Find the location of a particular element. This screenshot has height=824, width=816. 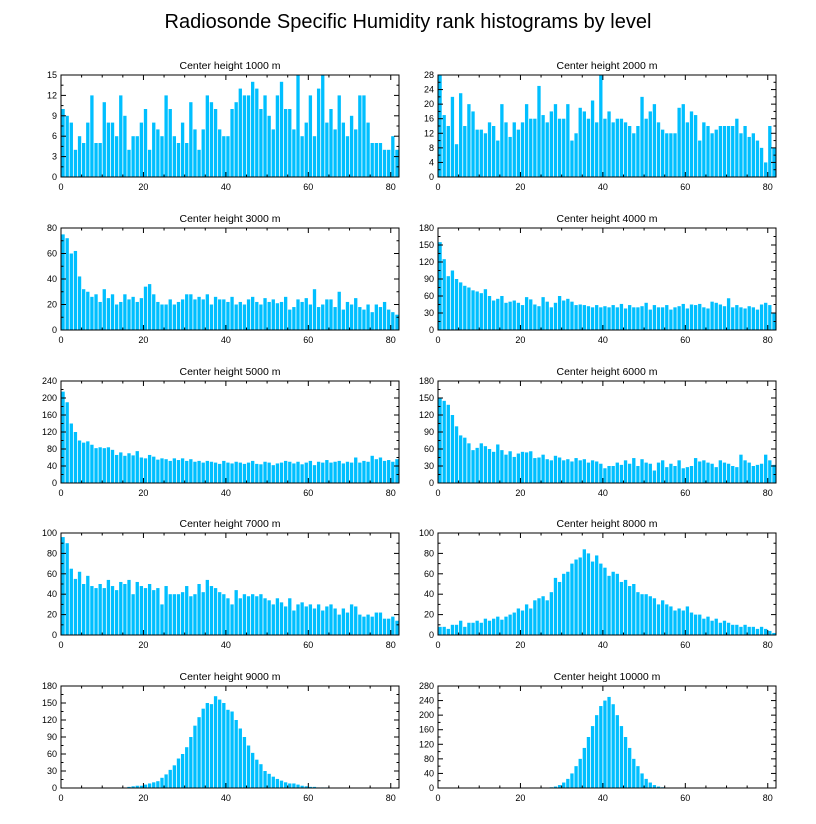

y-tick-label: 150 is located at coordinates (49, 703).